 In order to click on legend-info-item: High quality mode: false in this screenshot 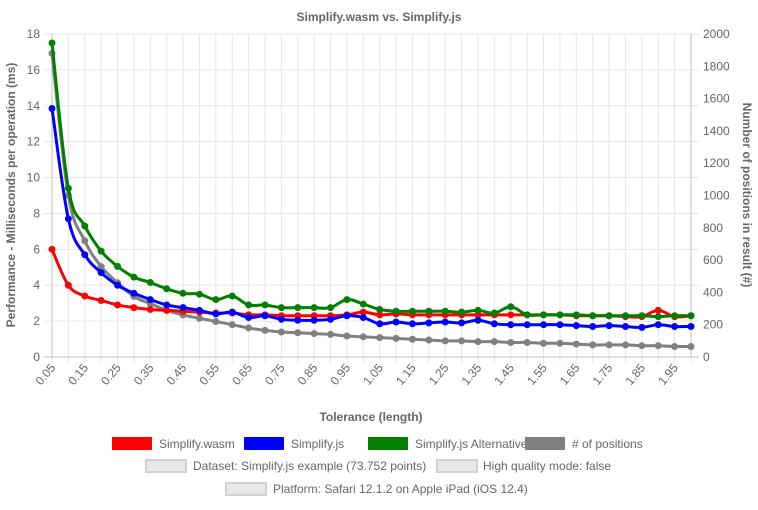, I will do `click(523, 466)`.